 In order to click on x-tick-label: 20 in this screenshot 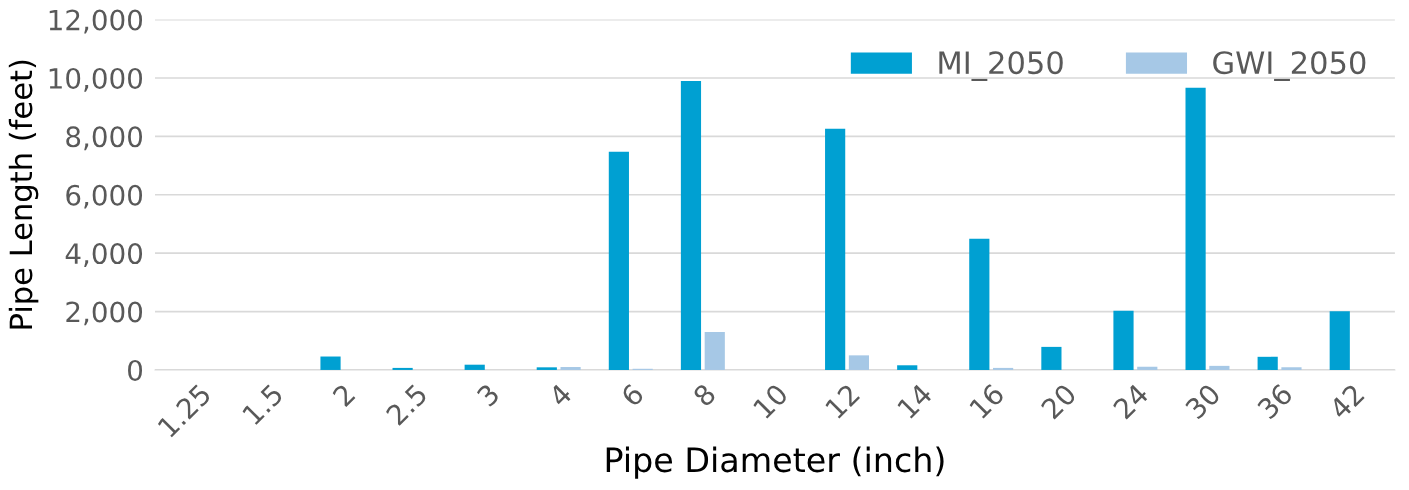, I will do `click(1059, 401)`.